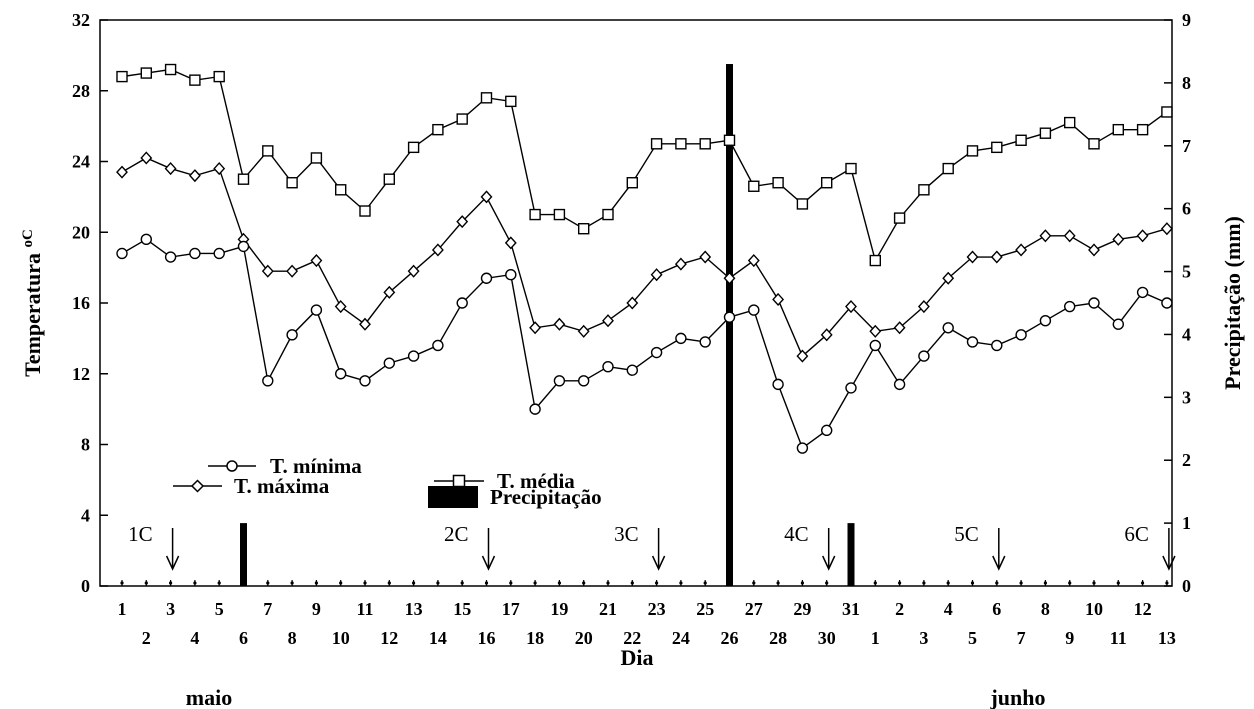  I want to click on legend-marker-min, so click(232, 466).